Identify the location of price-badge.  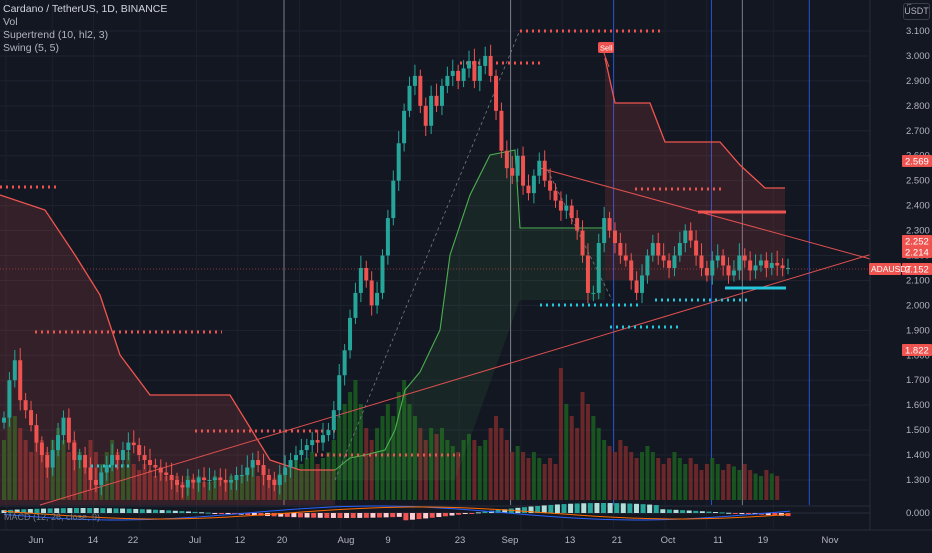
(917, 269).